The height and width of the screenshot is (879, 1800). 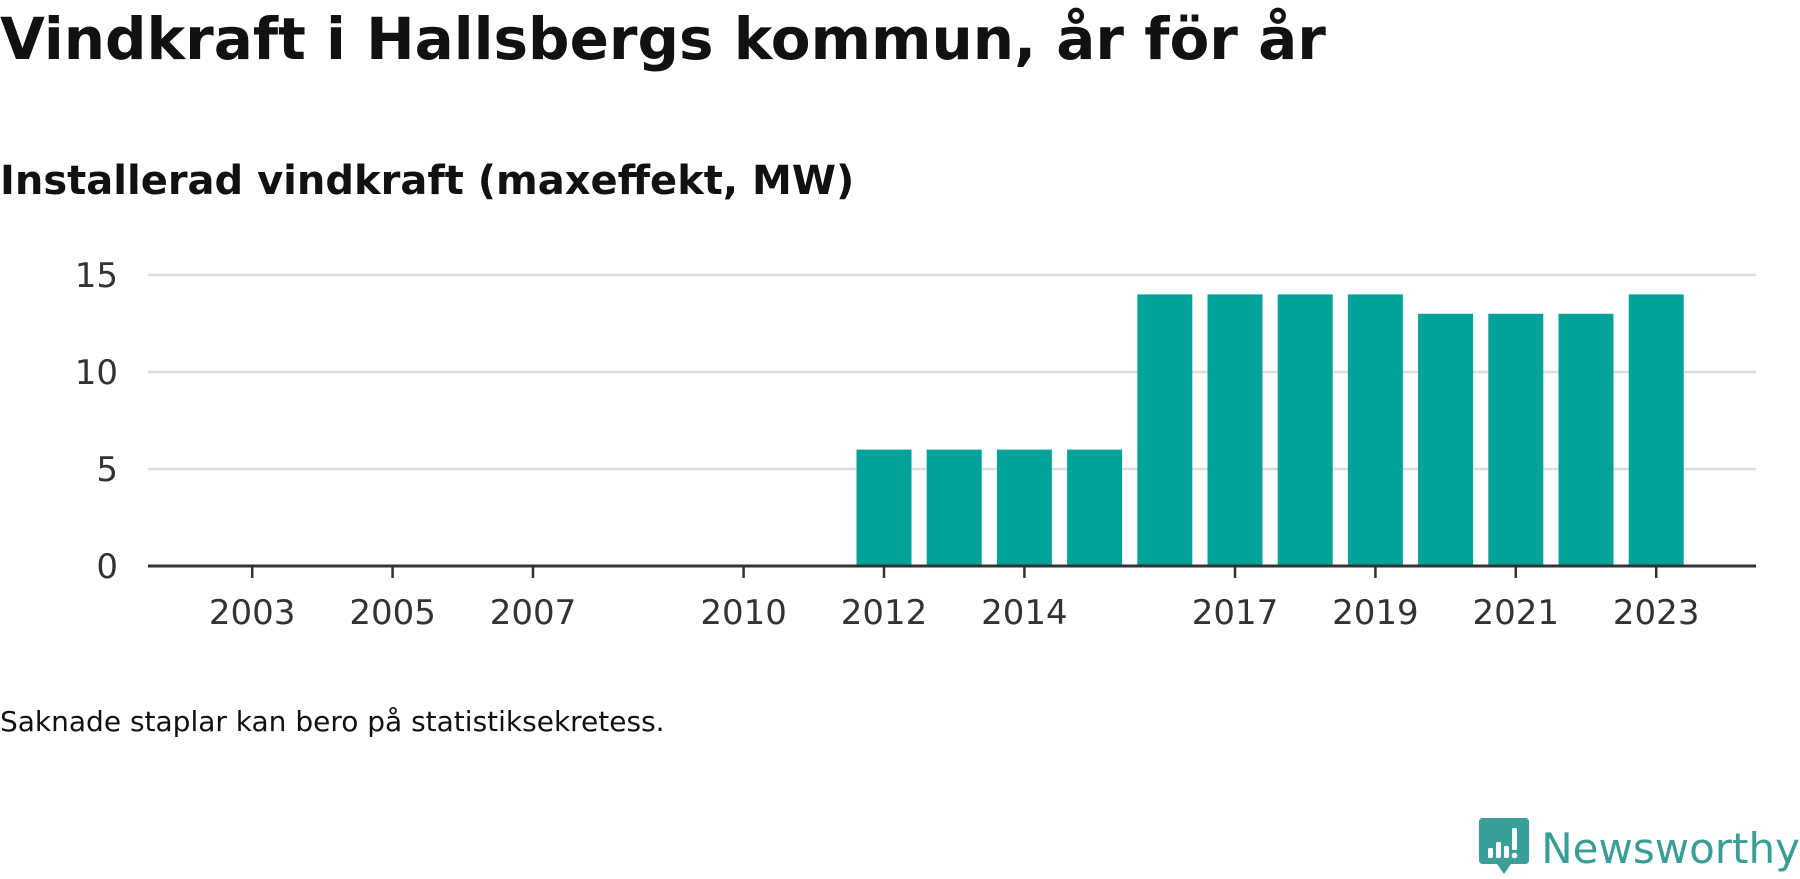 What do you see at coordinates (1670, 848) in the screenshot?
I see `brand-name: Newsworthy` at bounding box center [1670, 848].